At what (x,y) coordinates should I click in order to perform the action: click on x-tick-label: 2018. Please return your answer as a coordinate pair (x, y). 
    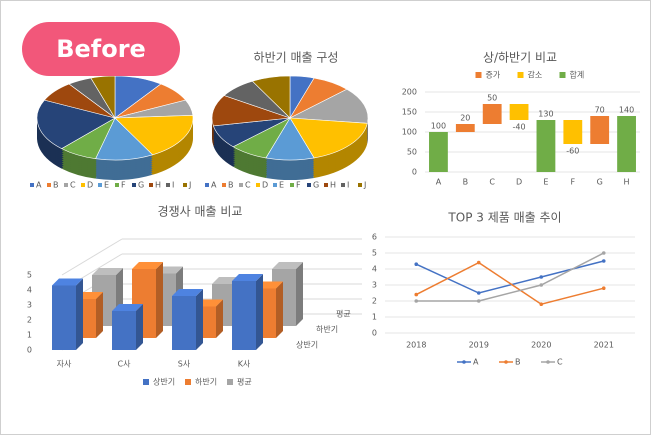
    Looking at the image, I should click on (416, 345).